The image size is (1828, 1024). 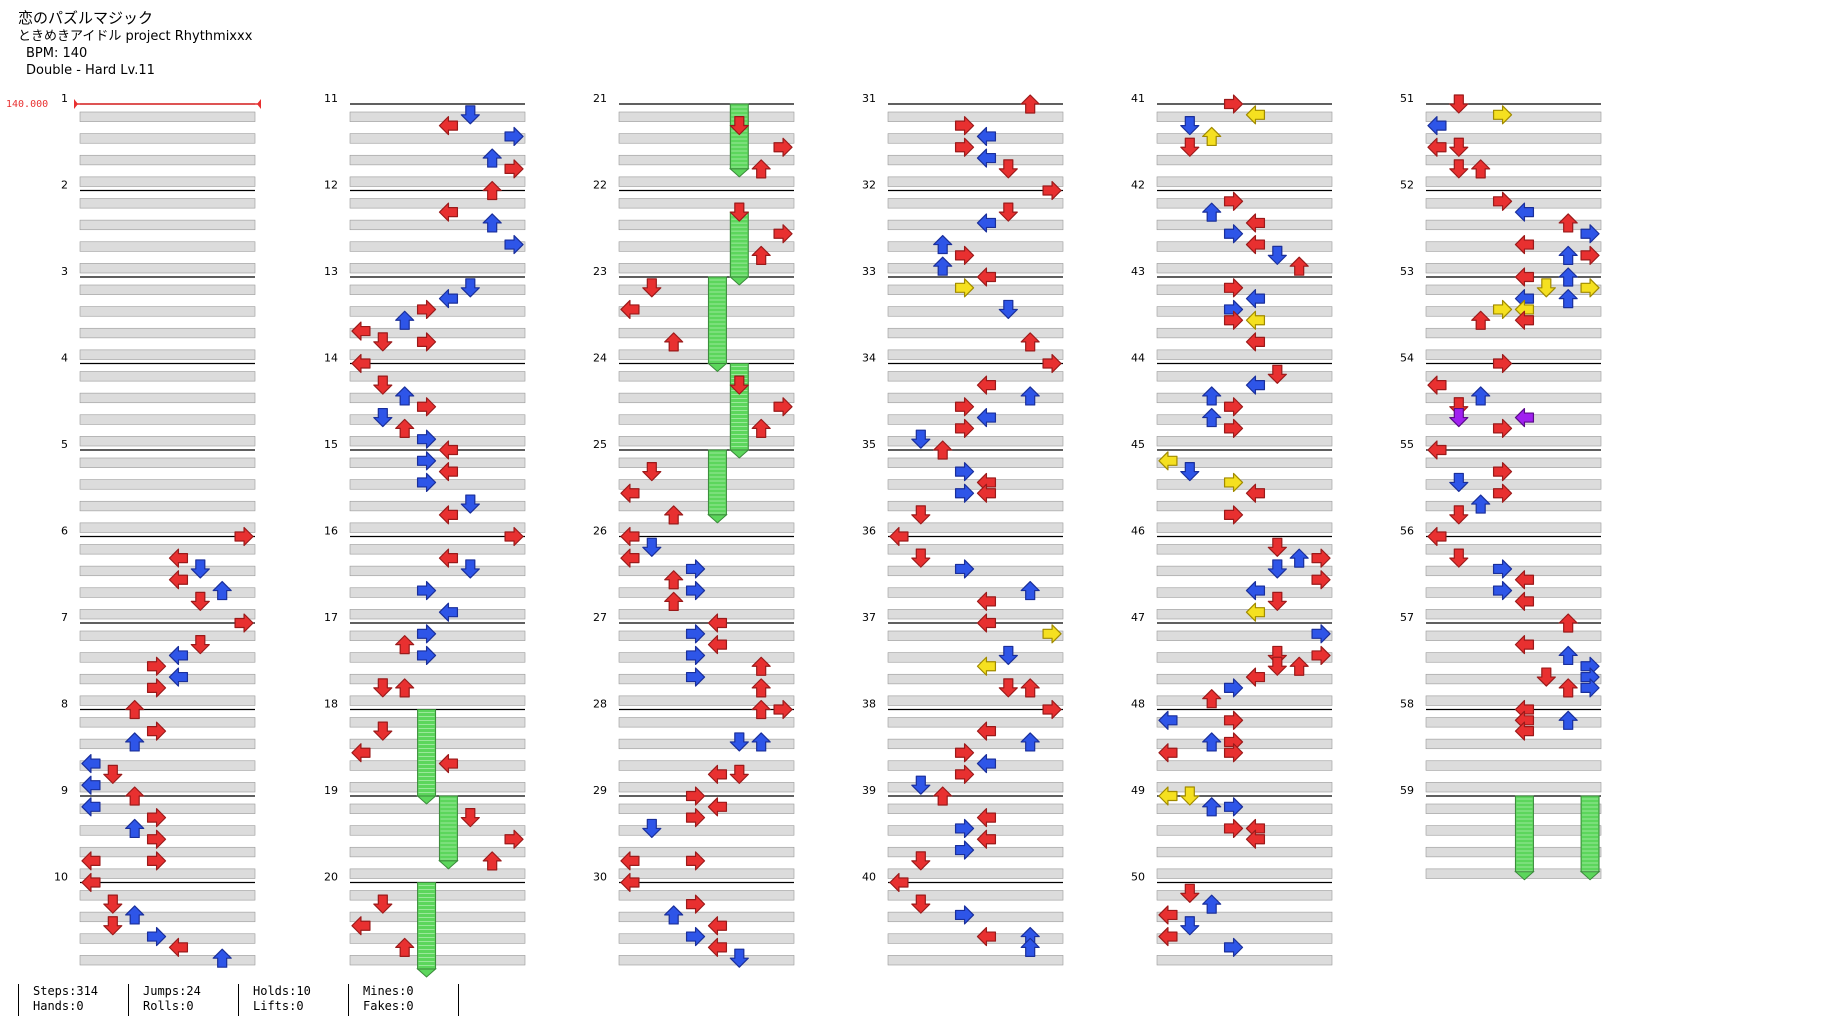 I want to click on measure-46: 46, so click(x=1232, y=572).